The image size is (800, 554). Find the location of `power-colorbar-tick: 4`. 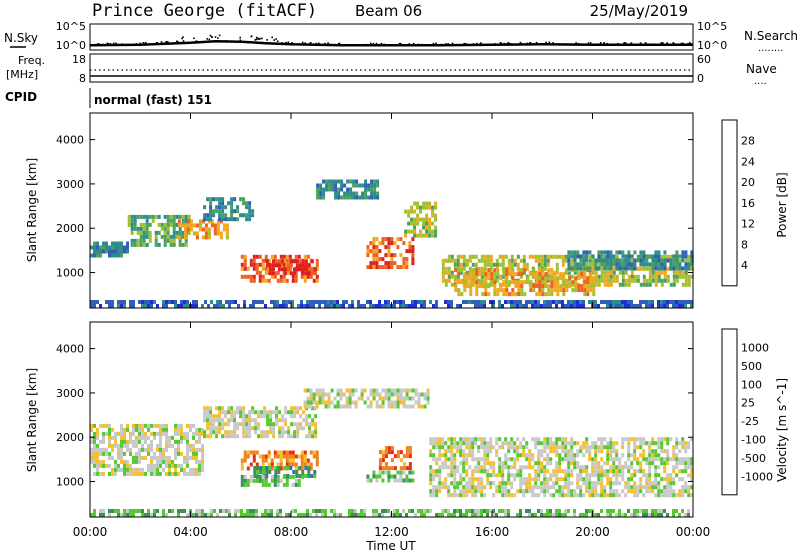

power-colorbar-tick: 4 is located at coordinates (744, 265).